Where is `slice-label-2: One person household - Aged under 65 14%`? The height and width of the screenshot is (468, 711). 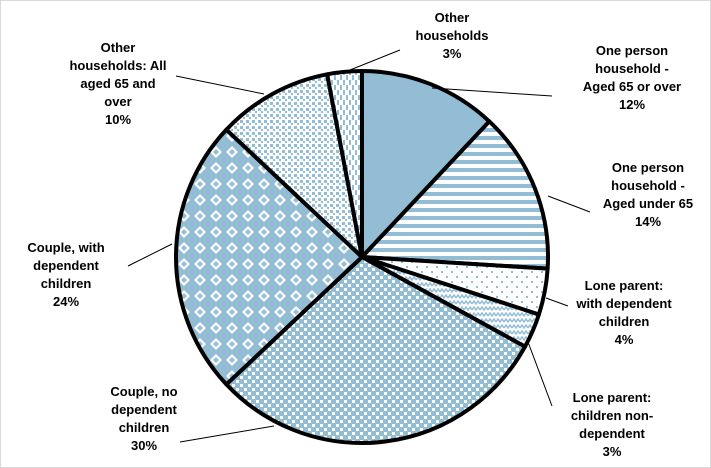 slice-label-2: One person household - Aged under 65 14% is located at coordinates (648, 194).